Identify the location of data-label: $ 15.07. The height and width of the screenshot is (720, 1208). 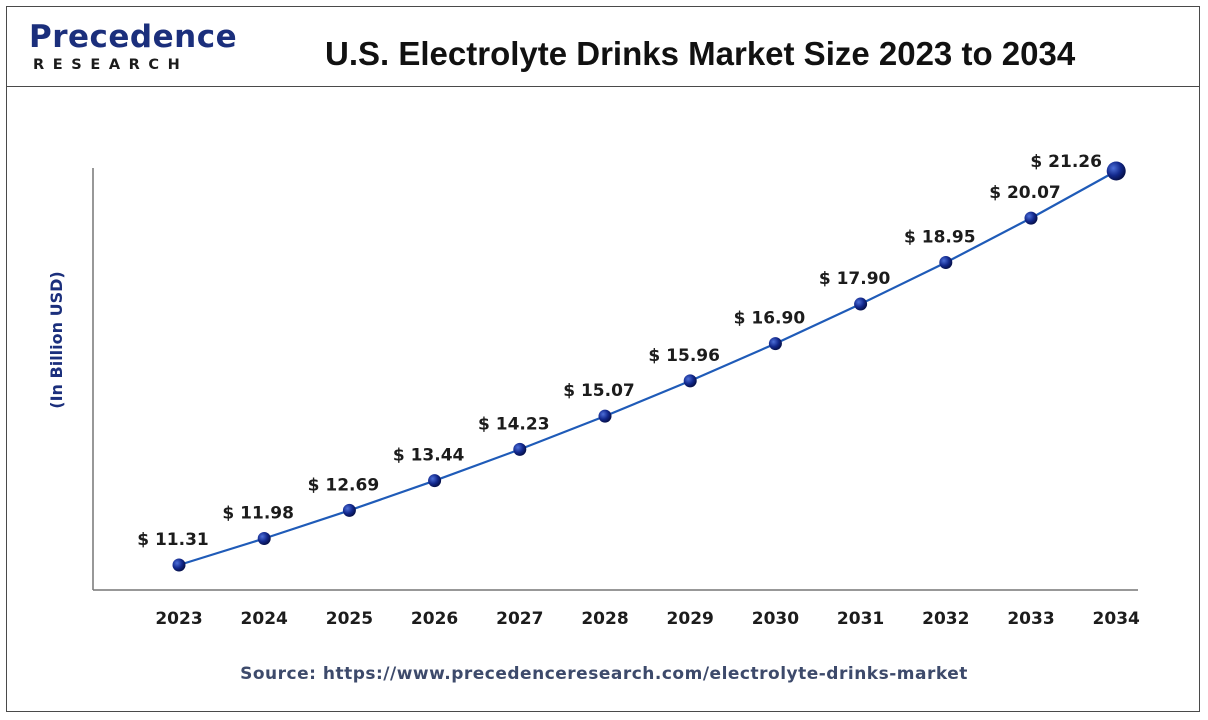
(599, 391).